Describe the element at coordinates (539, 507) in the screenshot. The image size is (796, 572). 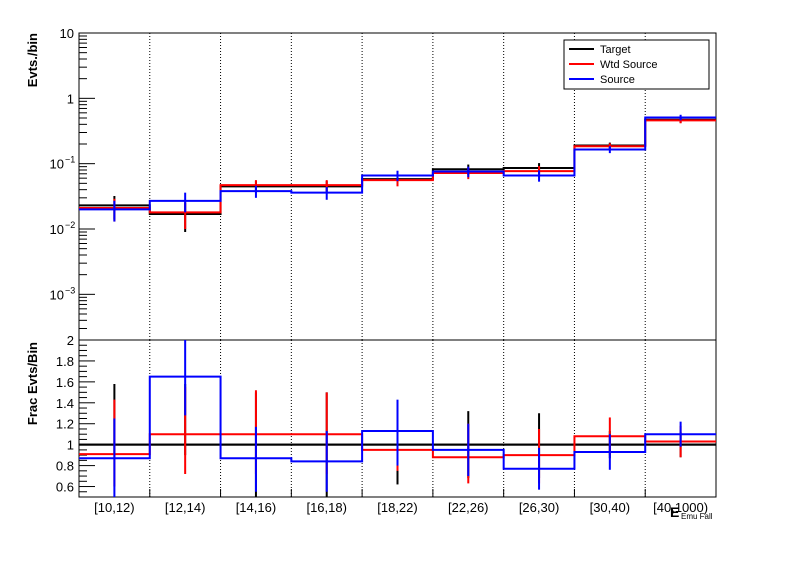
I see `x-category-label: [26,30)` at that location.